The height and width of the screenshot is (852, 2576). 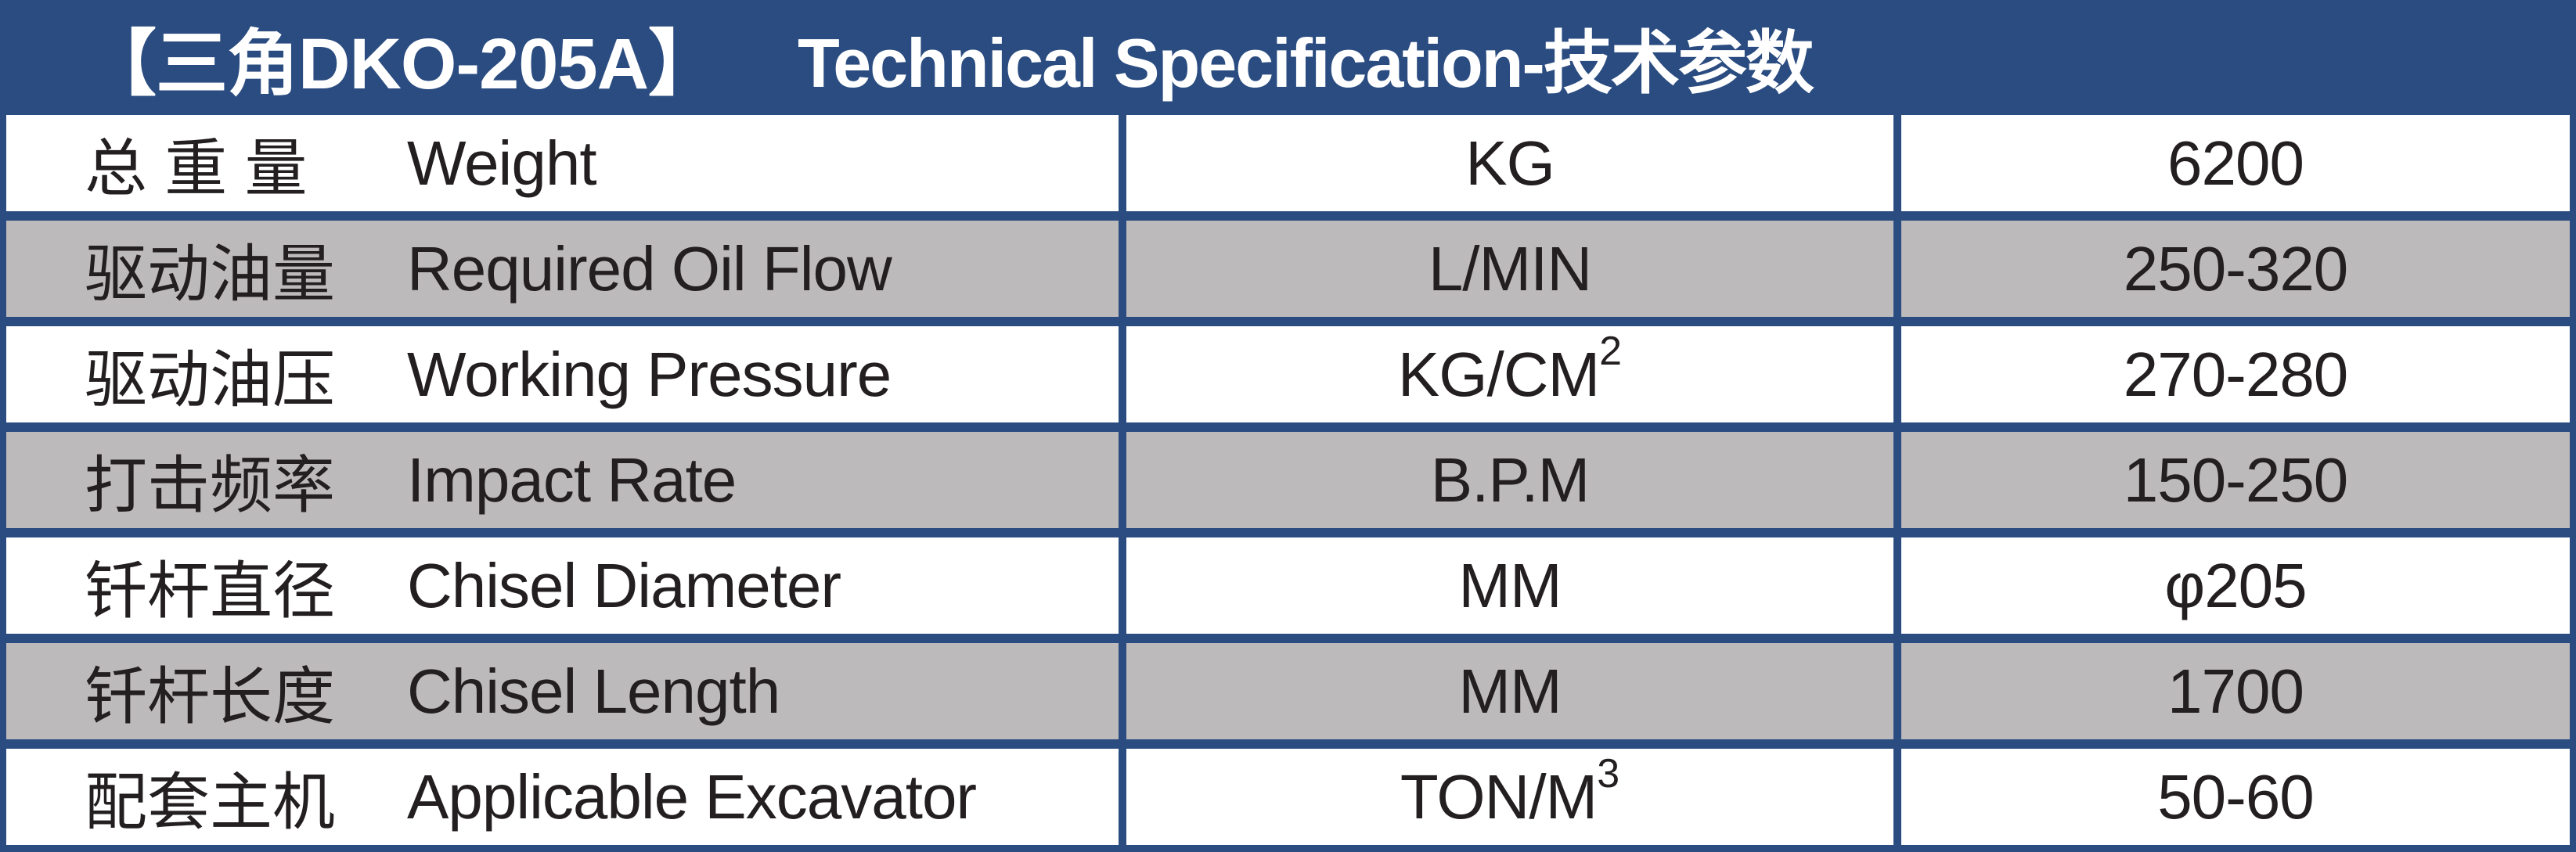 I want to click on spec-value-cell: φ205, so click(x=2235, y=585).